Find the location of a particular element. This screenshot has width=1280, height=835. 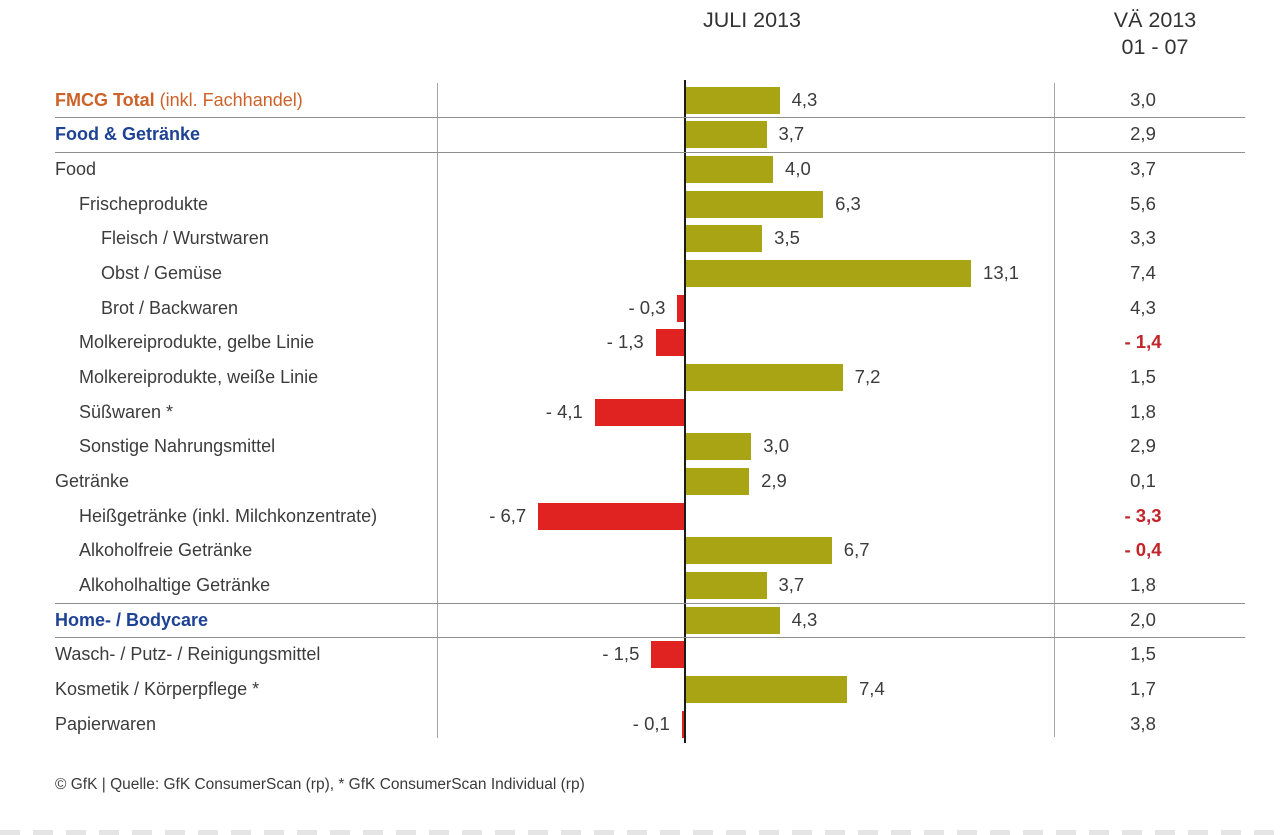

vae-column-separator-line is located at coordinates (1054, 410).